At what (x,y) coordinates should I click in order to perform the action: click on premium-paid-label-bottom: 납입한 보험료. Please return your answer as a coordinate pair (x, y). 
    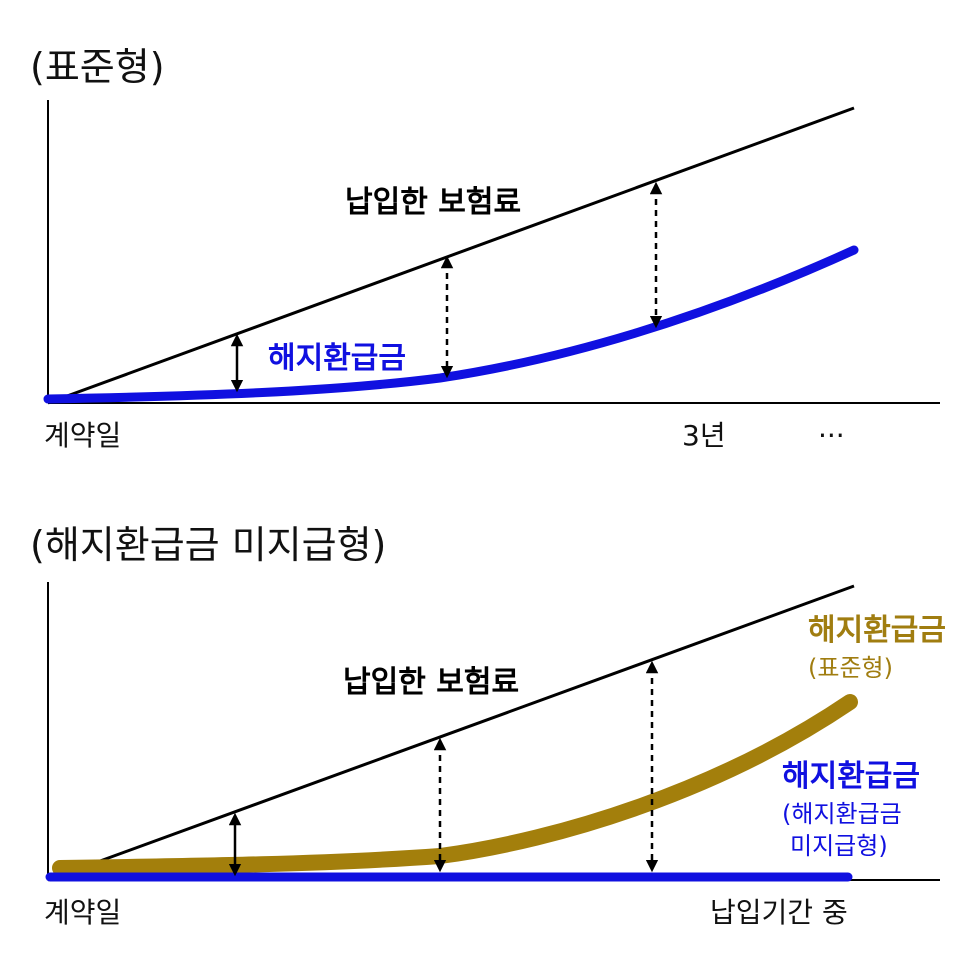
    Looking at the image, I should click on (431, 682).